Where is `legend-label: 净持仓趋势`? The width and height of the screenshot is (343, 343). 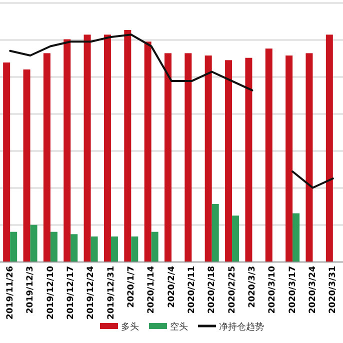 legend-label: 净持仓趋势 is located at coordinates (241, 327).